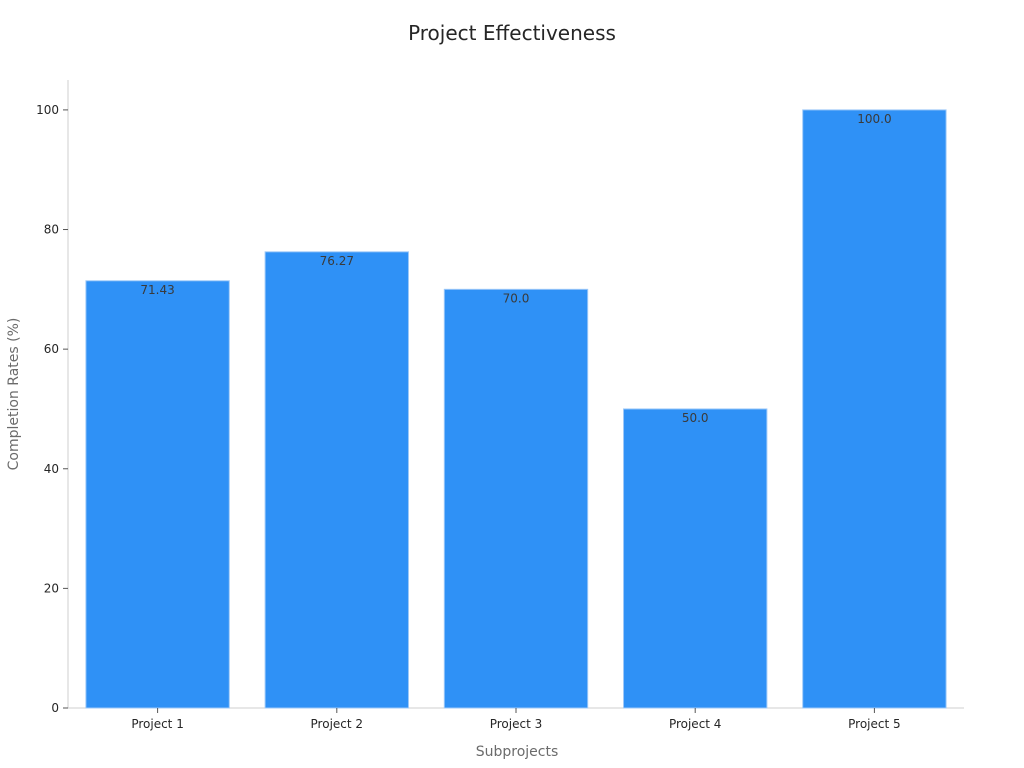 This screenshot has height=768, width=1024. I want to click on y-tick-label: 80, so click(51, 230).